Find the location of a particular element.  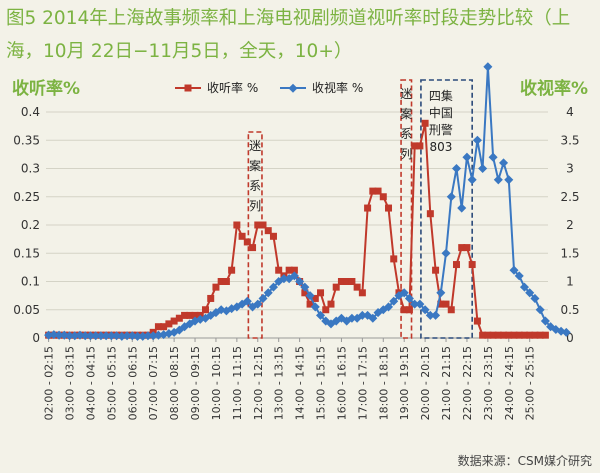

right-tick-label: 3.5 is located at coordinates (569, 140).